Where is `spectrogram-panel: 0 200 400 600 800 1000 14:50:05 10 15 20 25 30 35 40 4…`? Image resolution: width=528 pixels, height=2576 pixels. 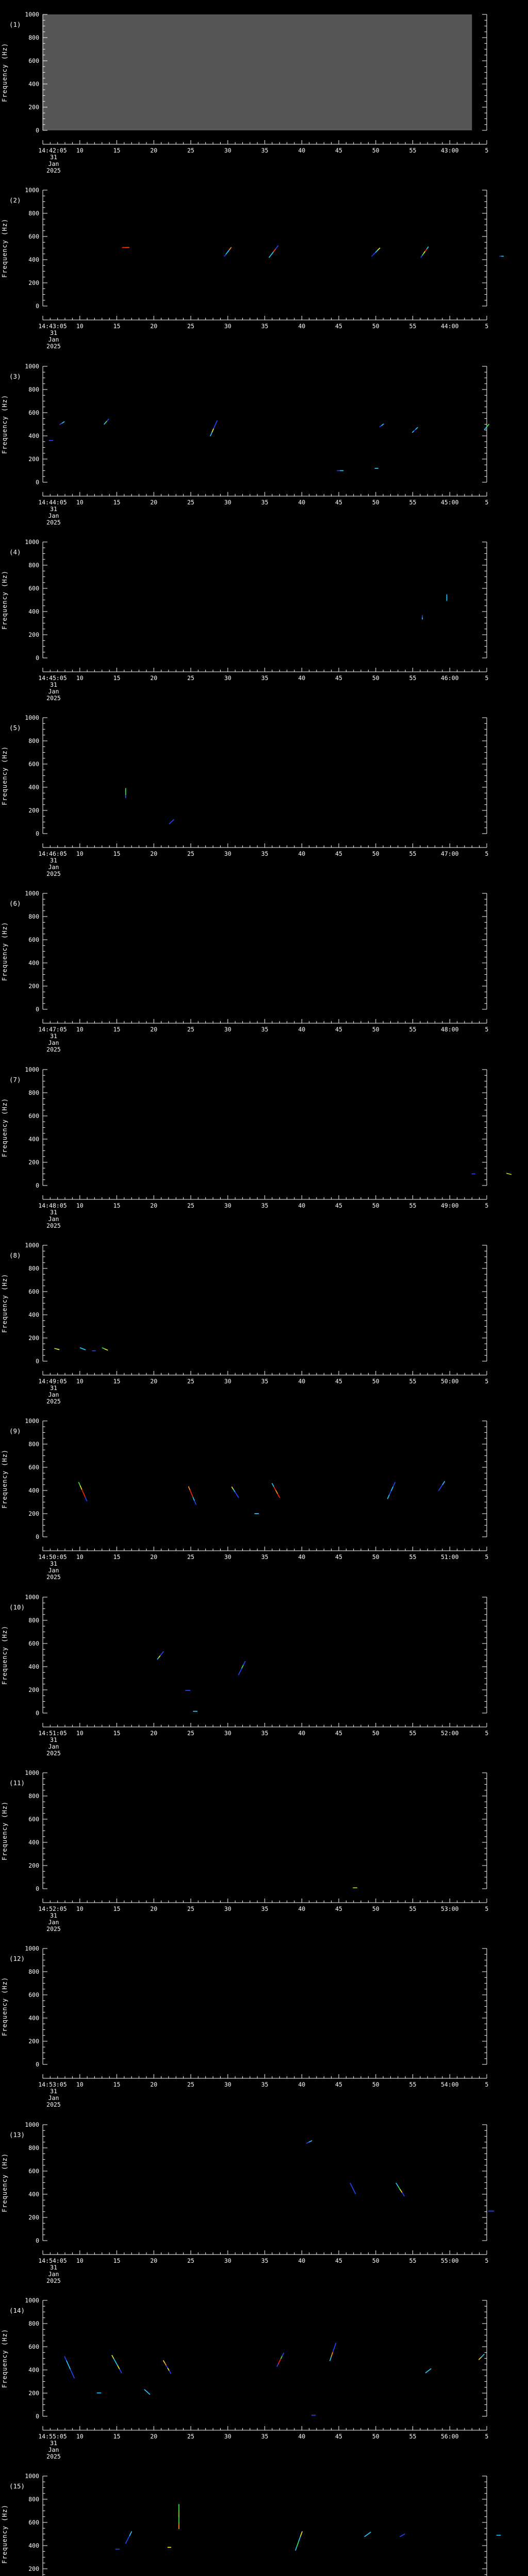 spectrogram-panel: 0 200 400 600 800 1000 14:50:05 10 15 20 25 30 35 40 4… is located at coordinates (264, 1494).